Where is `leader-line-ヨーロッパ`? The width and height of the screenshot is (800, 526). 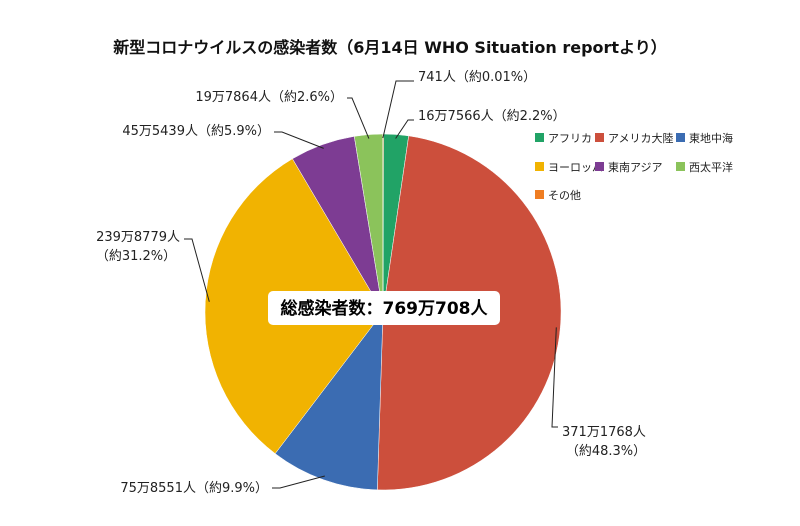 leader-line-ヨーロッパ is located at coordinates (197, 270).